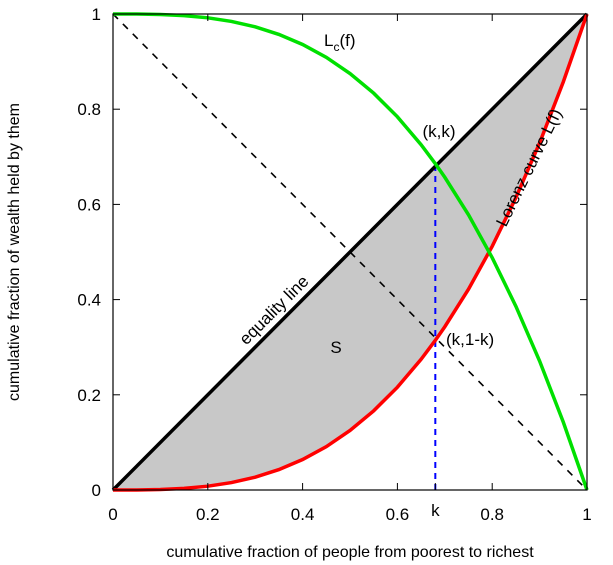 This screenshot has width=613, height=565. I want to click on x-tick-labels: 0 0.2 0.4 0.6 0.8 1 k, so click(349, 512).